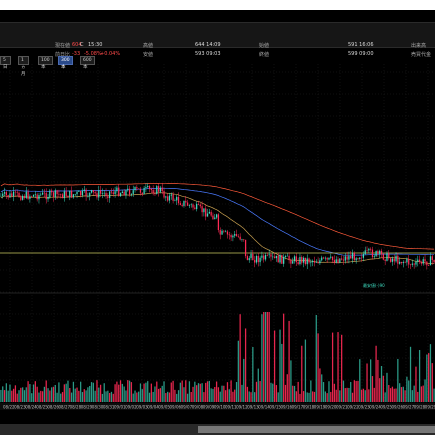  What do you see at coordinates (353, 407) in the screenshot?
I see `date-label: 09/22` at bounding box center [353, 407].